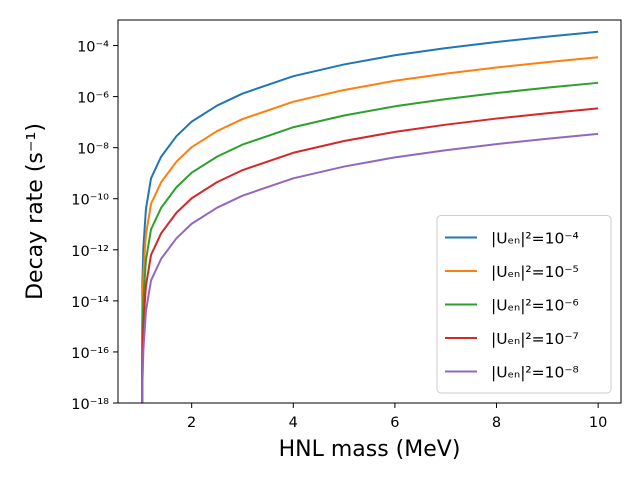 Image resolution: width=640 pixels, height=480 pixels. I want to click on y-tick-label: 10⁻¹⁸, so click(90, 405).